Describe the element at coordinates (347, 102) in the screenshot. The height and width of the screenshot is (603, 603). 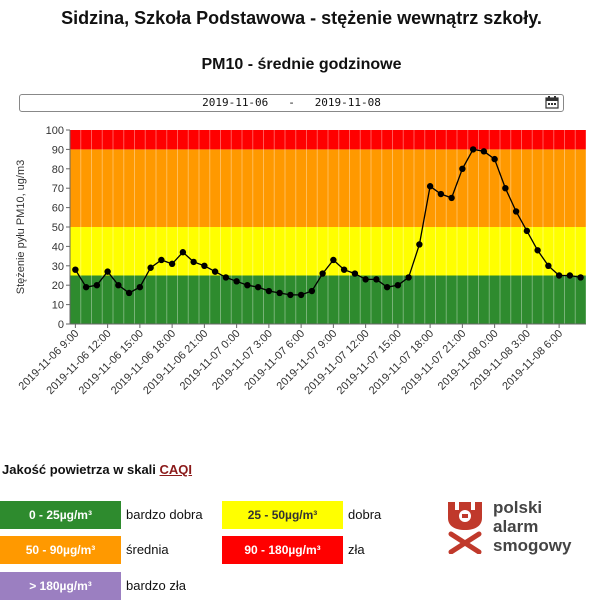
I see `date-end: 2019-11-08` at that location.